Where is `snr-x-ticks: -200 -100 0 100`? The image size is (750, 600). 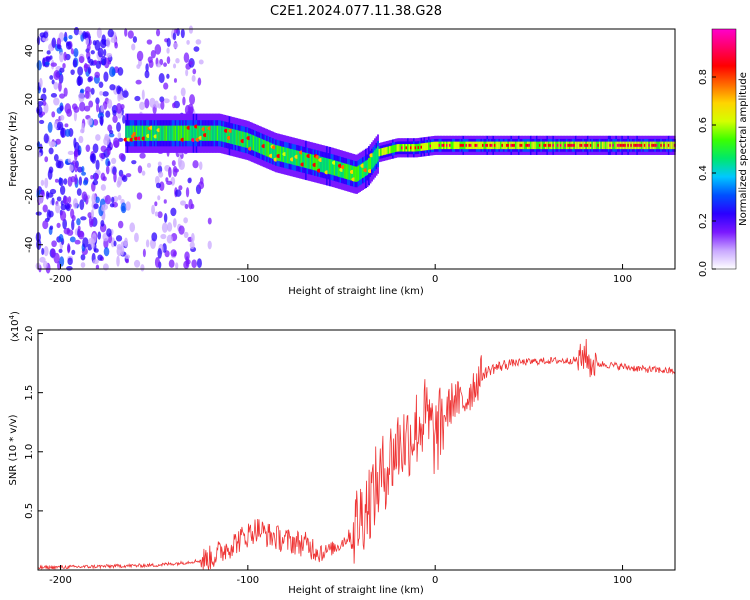 snr-x-ticks: -200 -100 0 100 is located at coordinates (340, 575).